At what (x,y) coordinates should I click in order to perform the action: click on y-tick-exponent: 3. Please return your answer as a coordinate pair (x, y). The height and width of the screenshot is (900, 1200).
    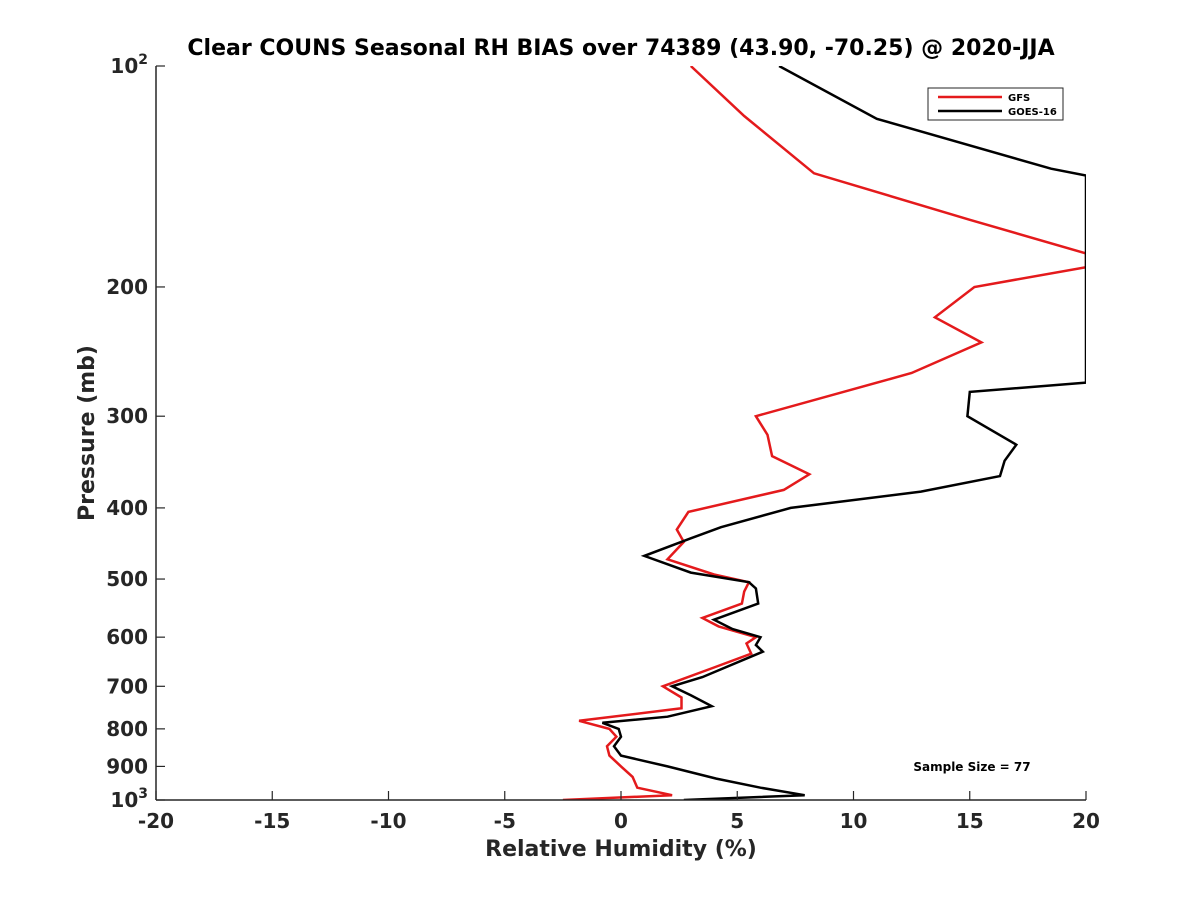
    Looking at the image, I should click on (143, 794).